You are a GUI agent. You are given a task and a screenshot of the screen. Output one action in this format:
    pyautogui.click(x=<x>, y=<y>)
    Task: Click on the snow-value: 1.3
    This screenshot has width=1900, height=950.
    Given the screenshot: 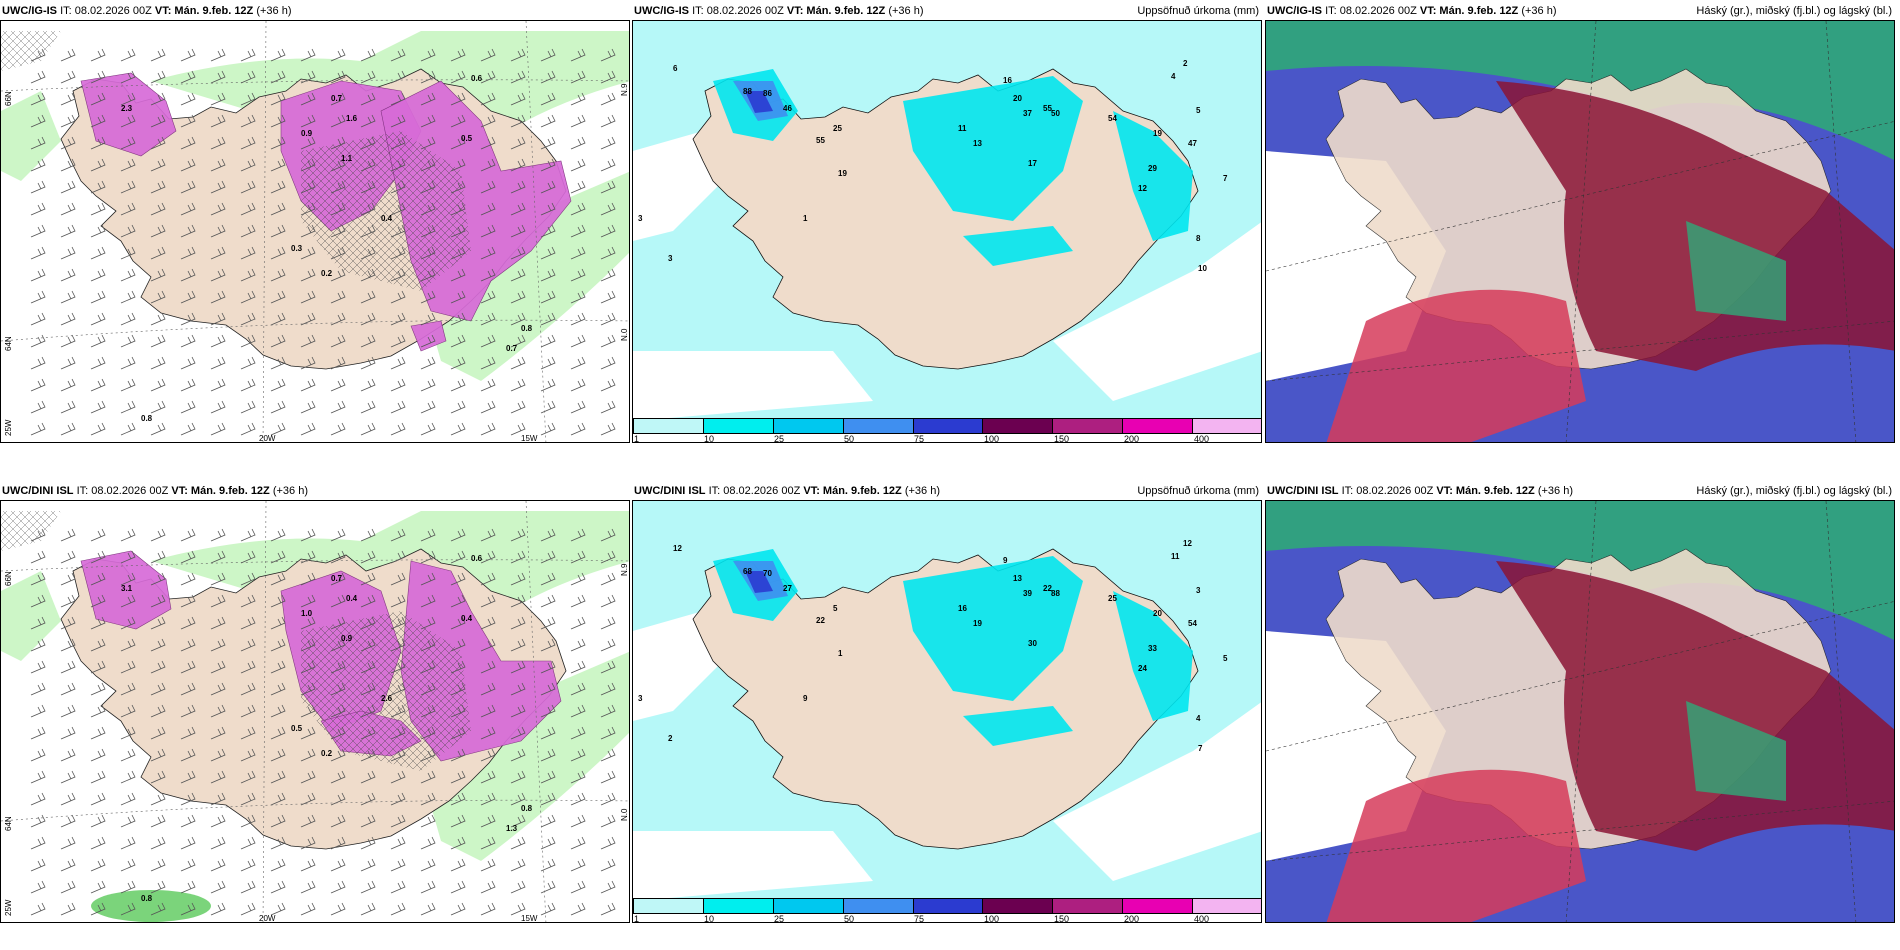 What is the action you would take?
    pyautogui.click(x=512, y=828)
    